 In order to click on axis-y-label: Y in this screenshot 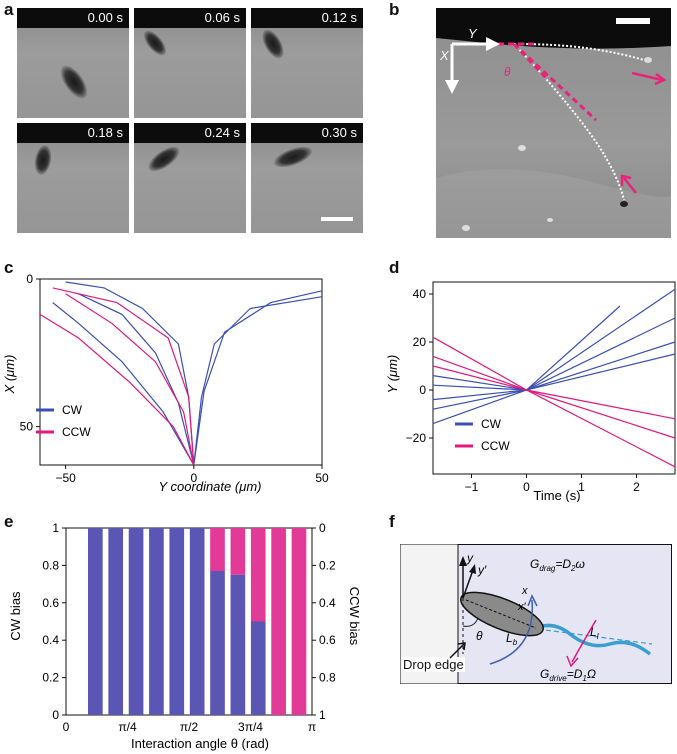, I will do `click(473, 33)`.